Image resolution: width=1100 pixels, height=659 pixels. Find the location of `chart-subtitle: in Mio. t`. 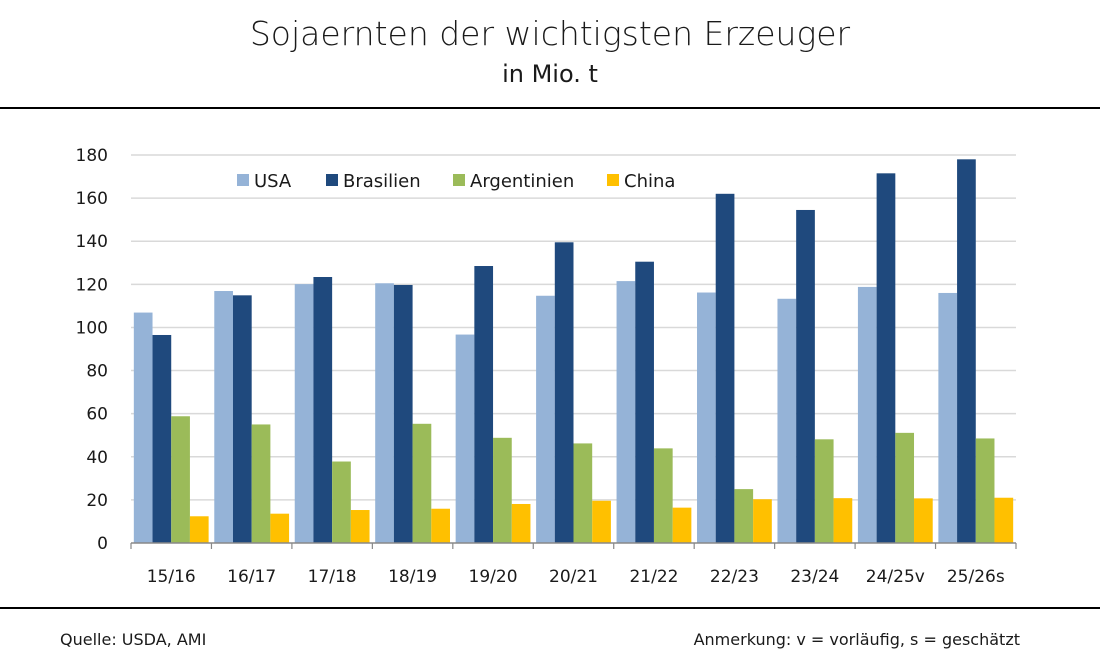

chart-subtitle: in Mio. t is located at coordinates (550, 74).